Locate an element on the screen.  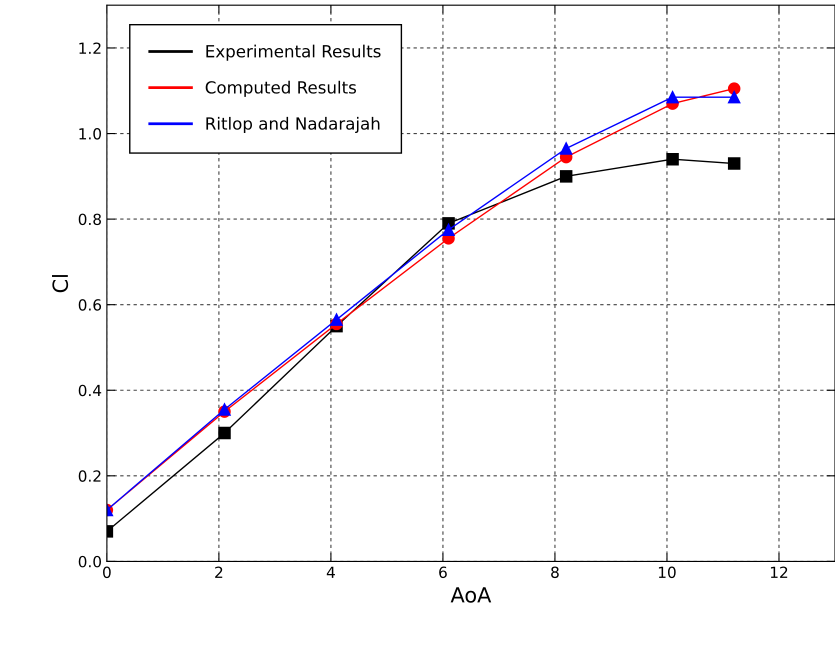
x-tick-label: 8 is located at coordinates (555, 572).